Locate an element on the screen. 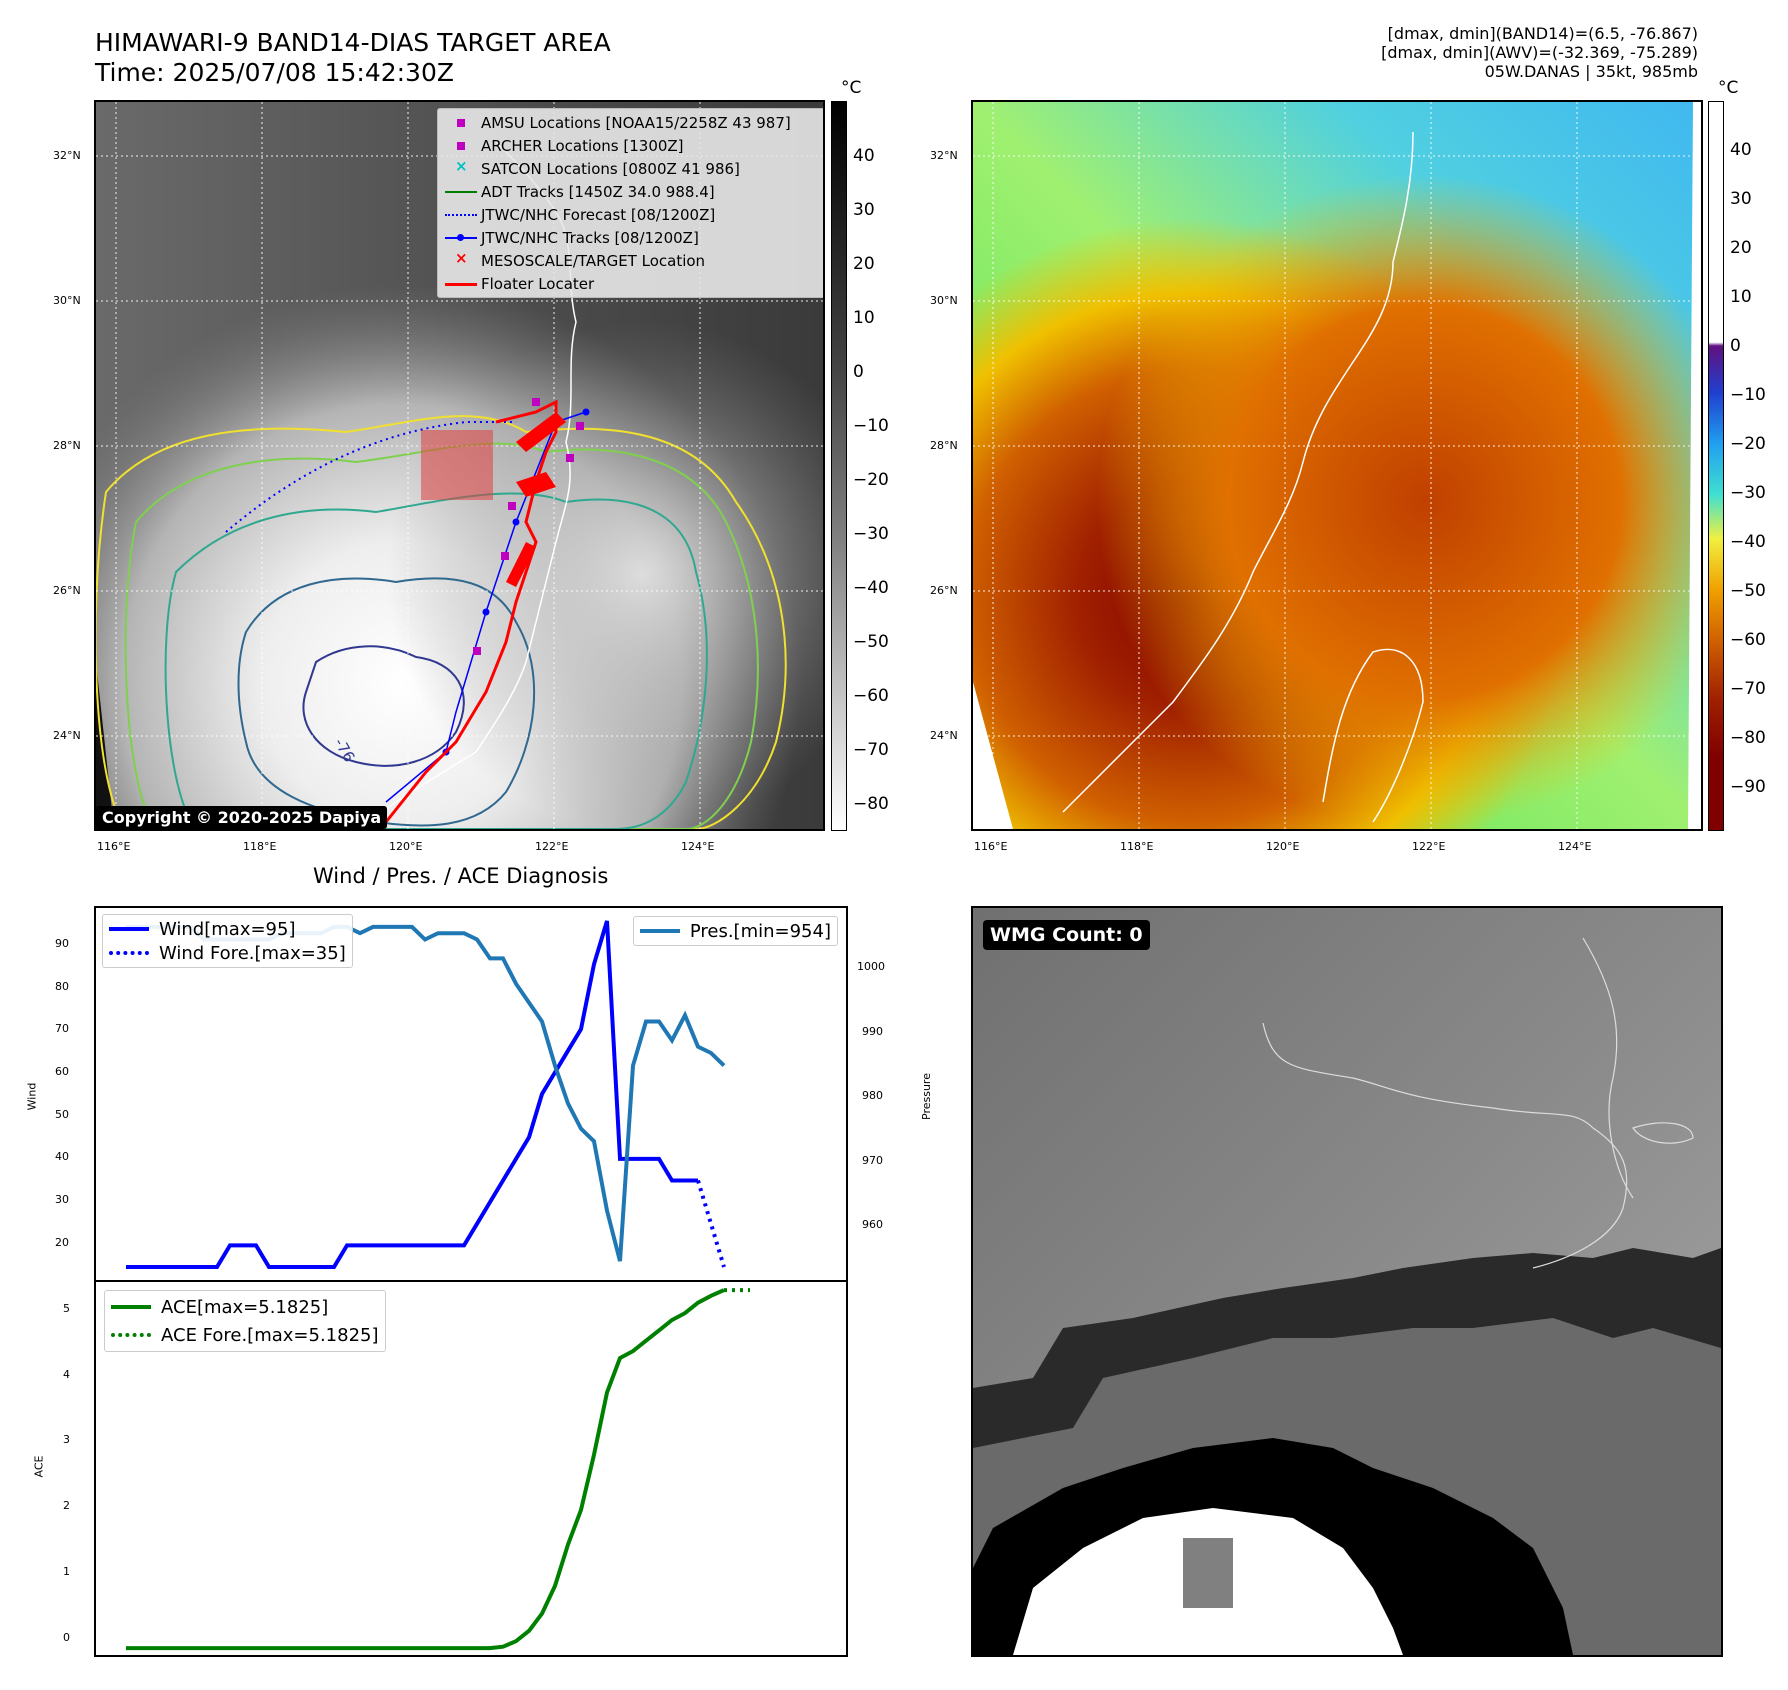  ace-panel: ACE[max=5.1825] ACE Fore.[max=5.1825] is located at coordinates (471, 1468).